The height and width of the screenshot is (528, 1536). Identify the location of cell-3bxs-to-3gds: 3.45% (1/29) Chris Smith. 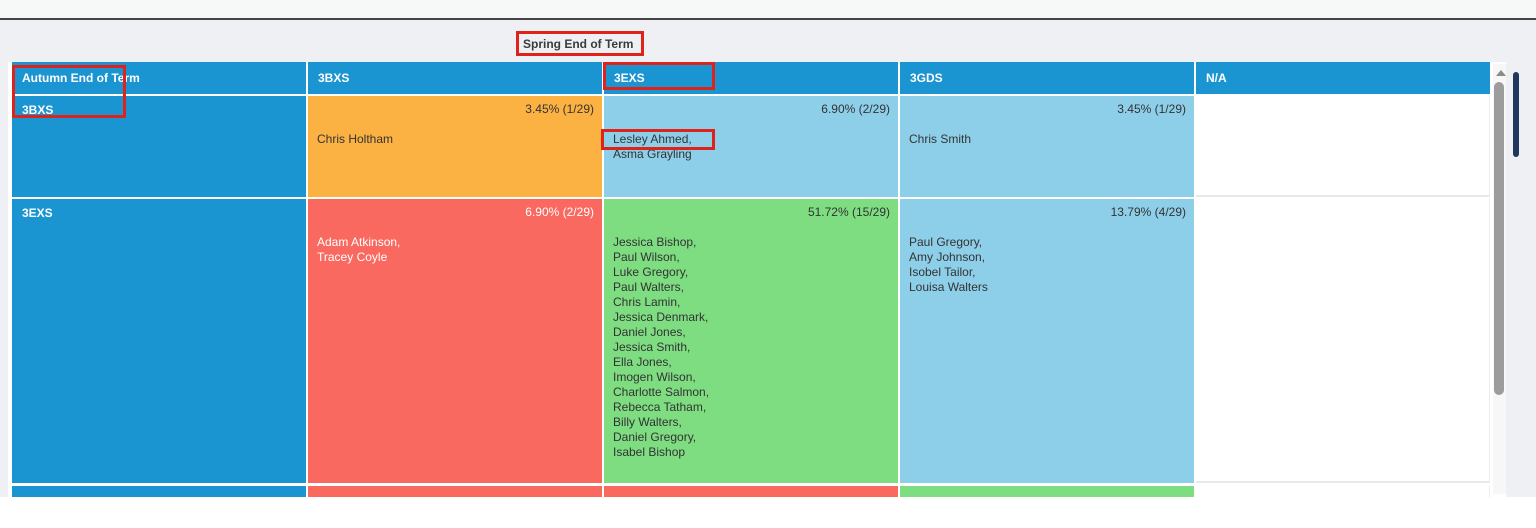
(1047, 146).